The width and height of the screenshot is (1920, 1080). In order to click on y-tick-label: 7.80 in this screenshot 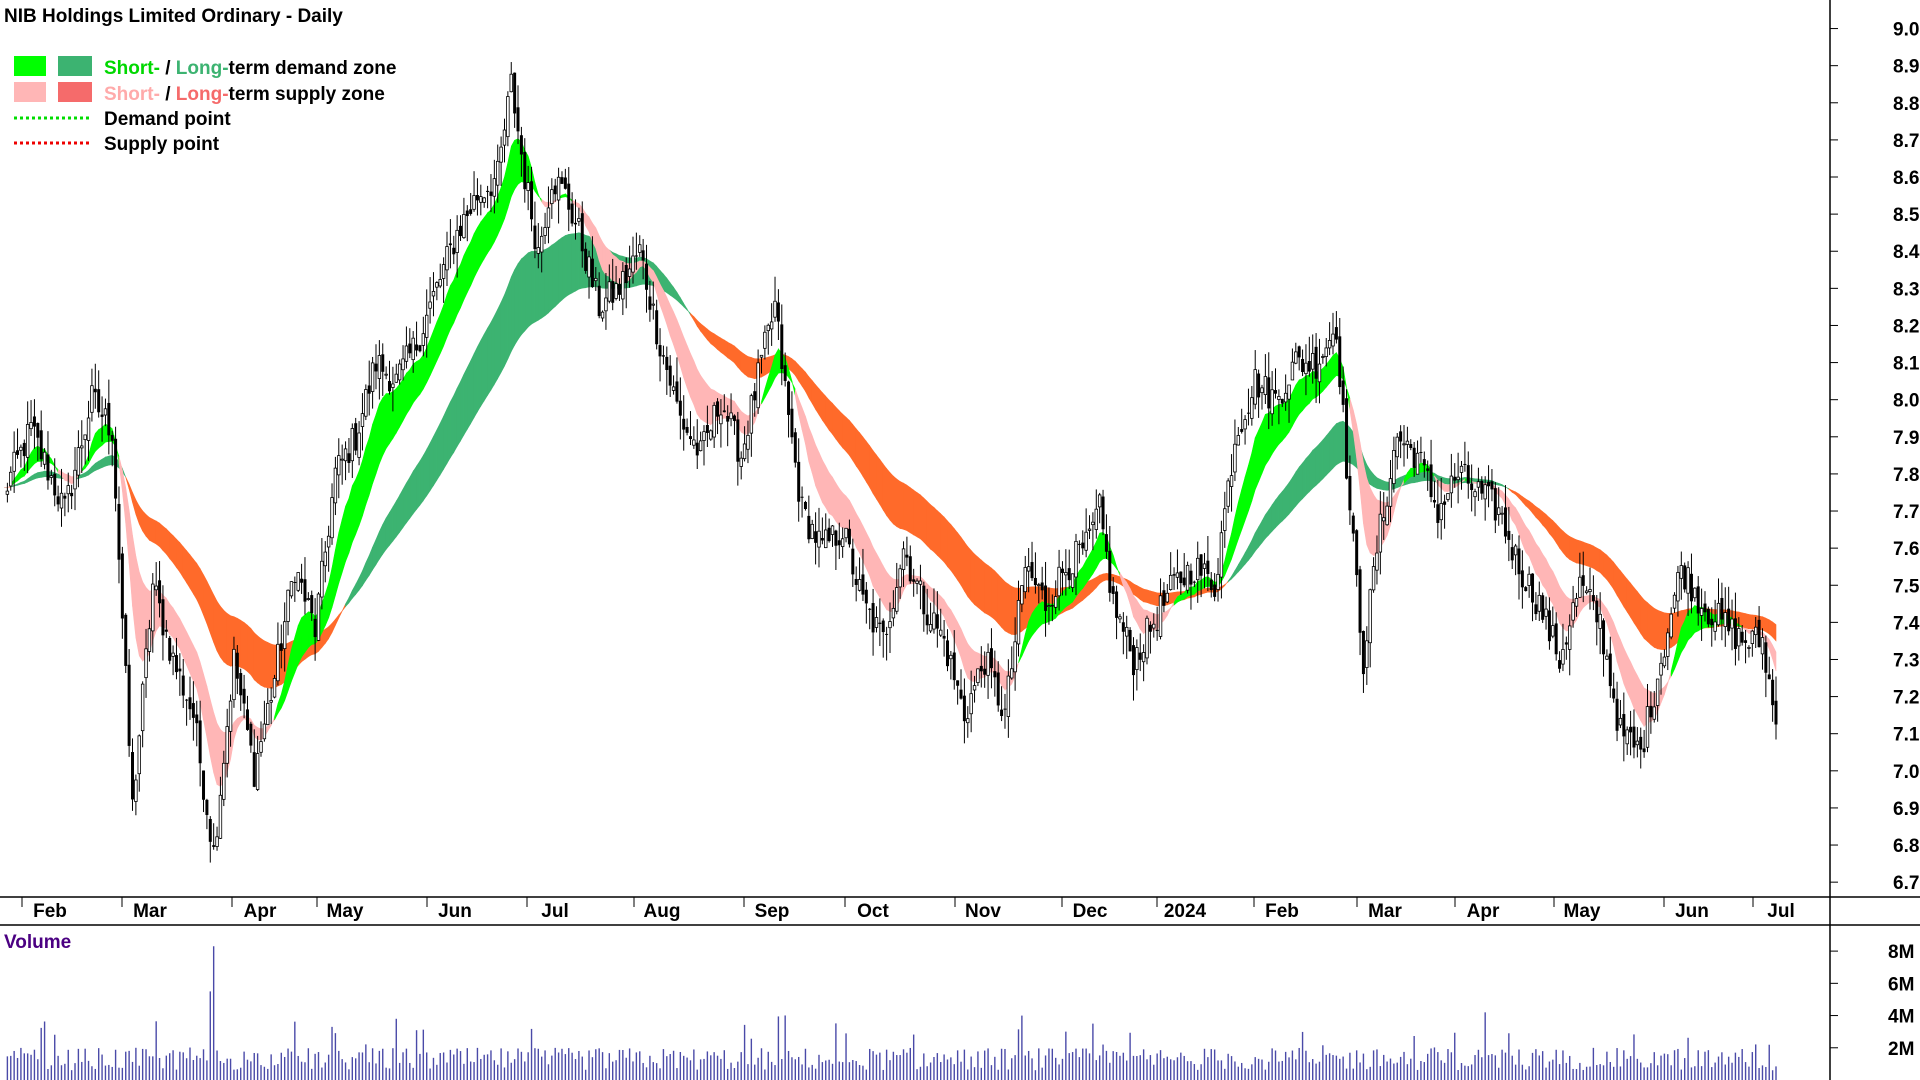, I will do `click(1906, 475)`.